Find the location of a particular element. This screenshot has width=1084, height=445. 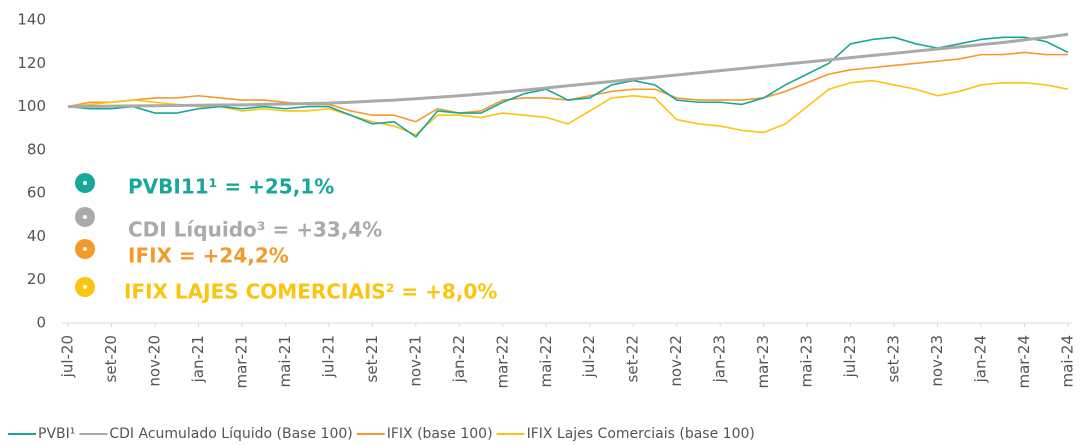

annotation: PVBI11¹ = +25,1% is located at coordinates (231, 187).